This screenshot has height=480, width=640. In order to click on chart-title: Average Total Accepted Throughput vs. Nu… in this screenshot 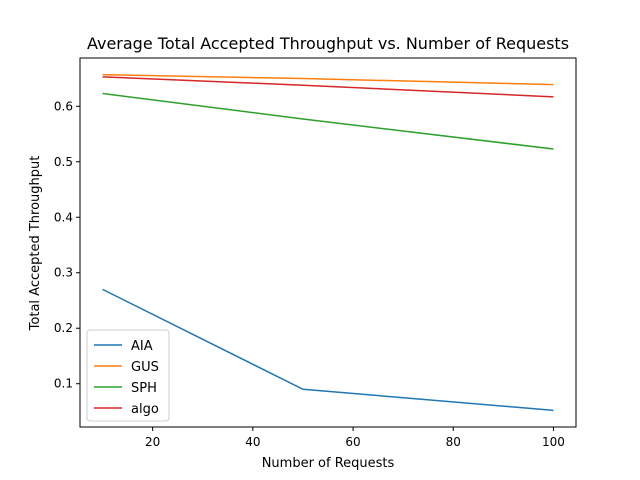, I will do `click(328, 43)`.